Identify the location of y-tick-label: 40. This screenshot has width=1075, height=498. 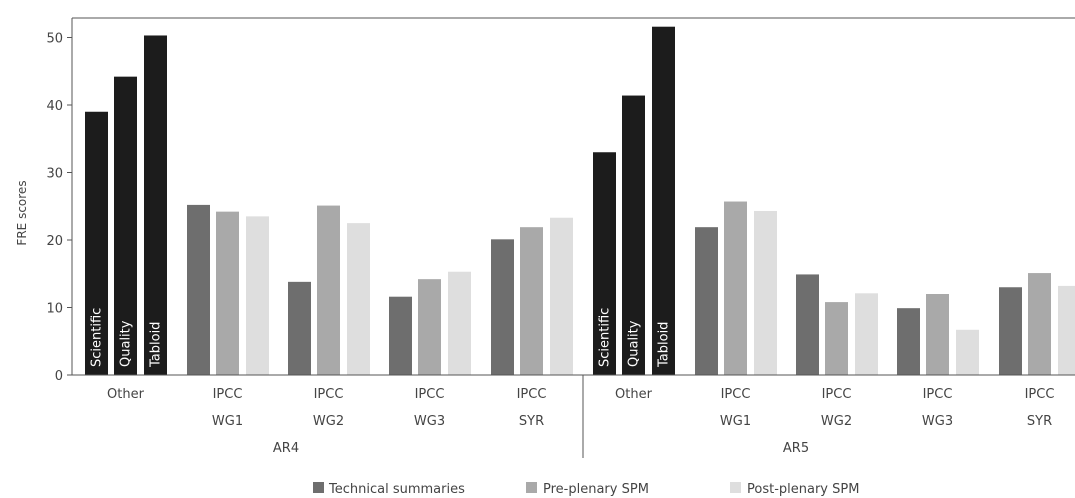
(54, 106).